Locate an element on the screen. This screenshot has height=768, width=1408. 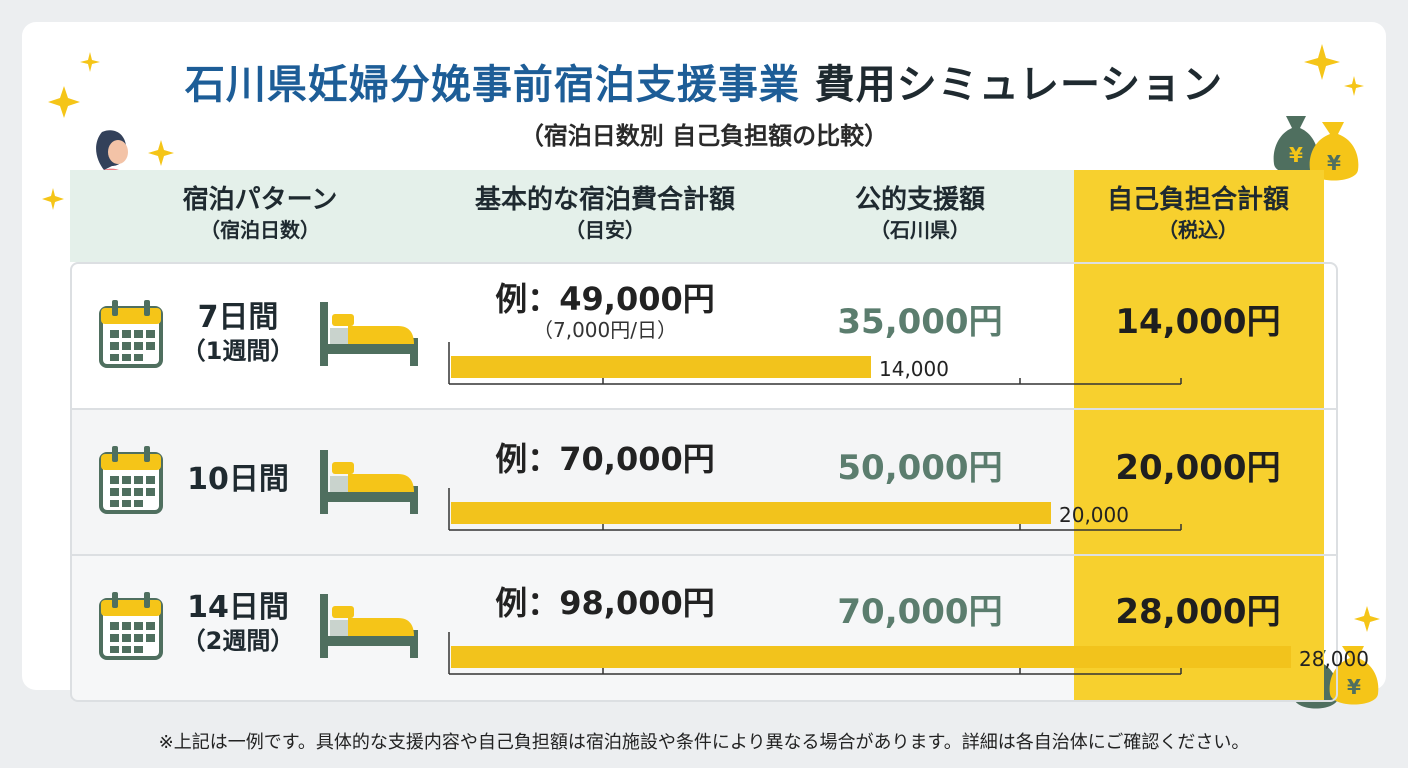
header-self: 自己負担合計額 （税込） is located at coordinates (1198, 214).